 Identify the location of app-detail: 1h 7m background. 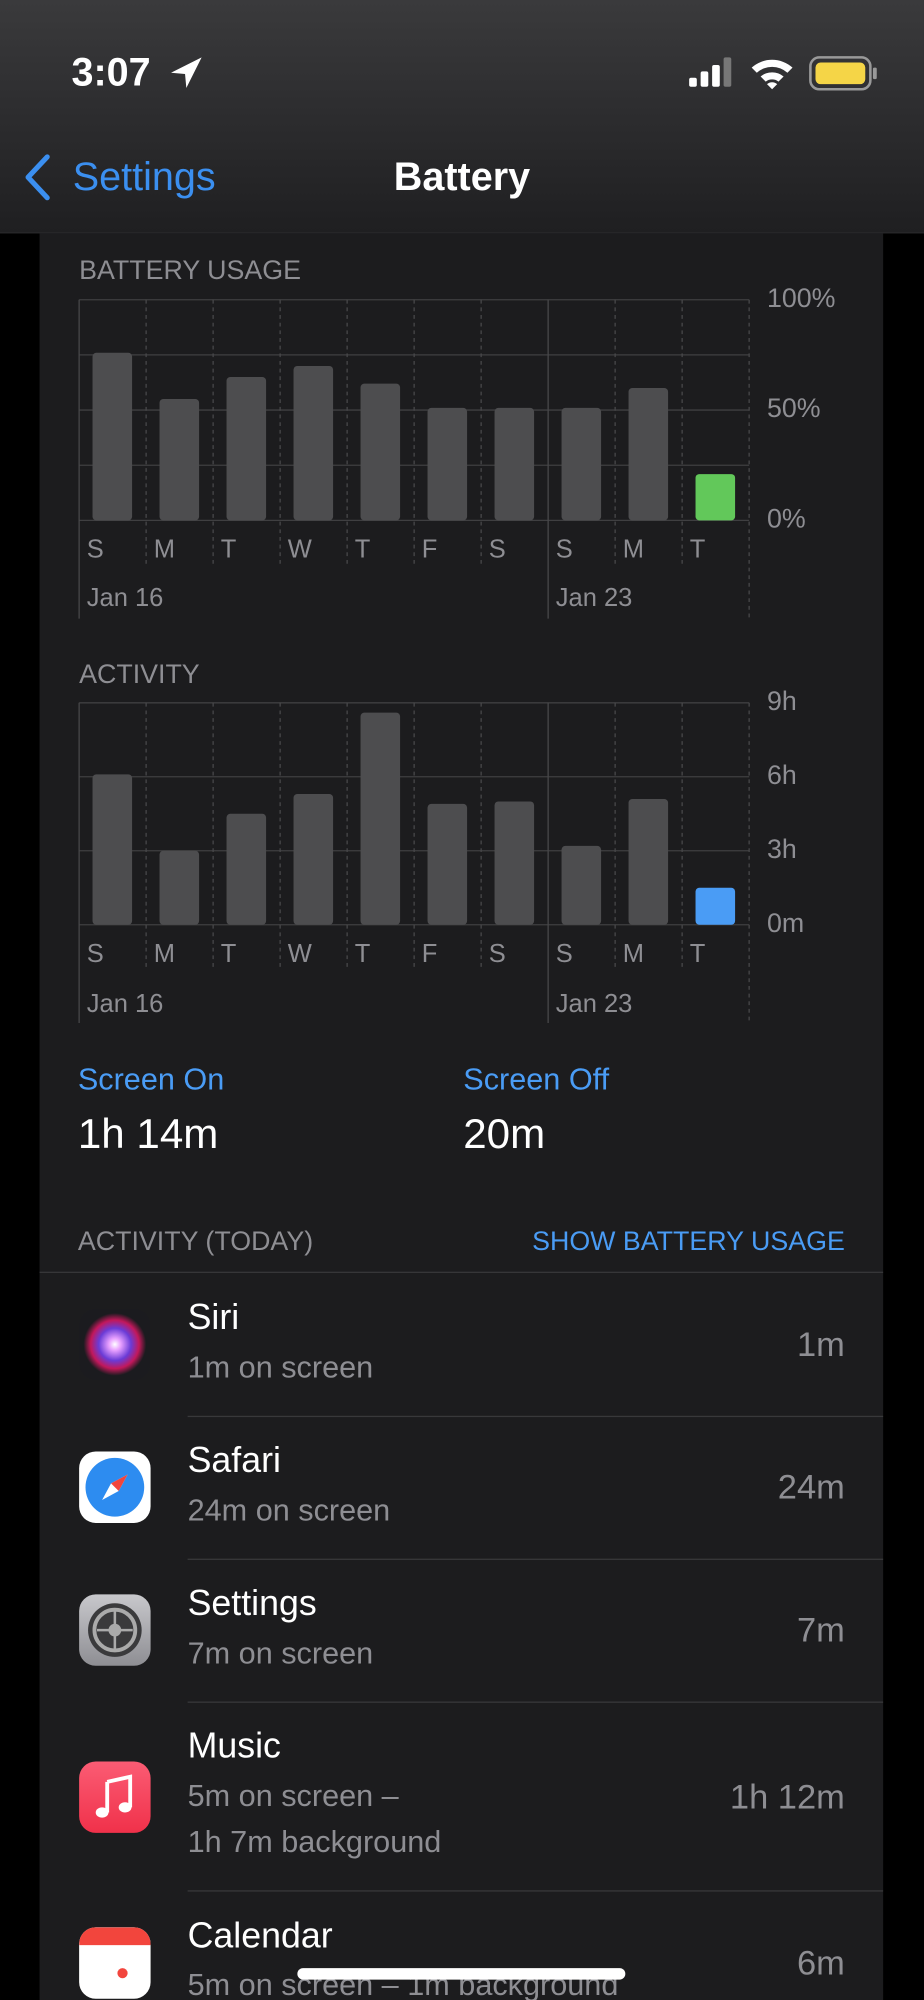
(314, 1842).